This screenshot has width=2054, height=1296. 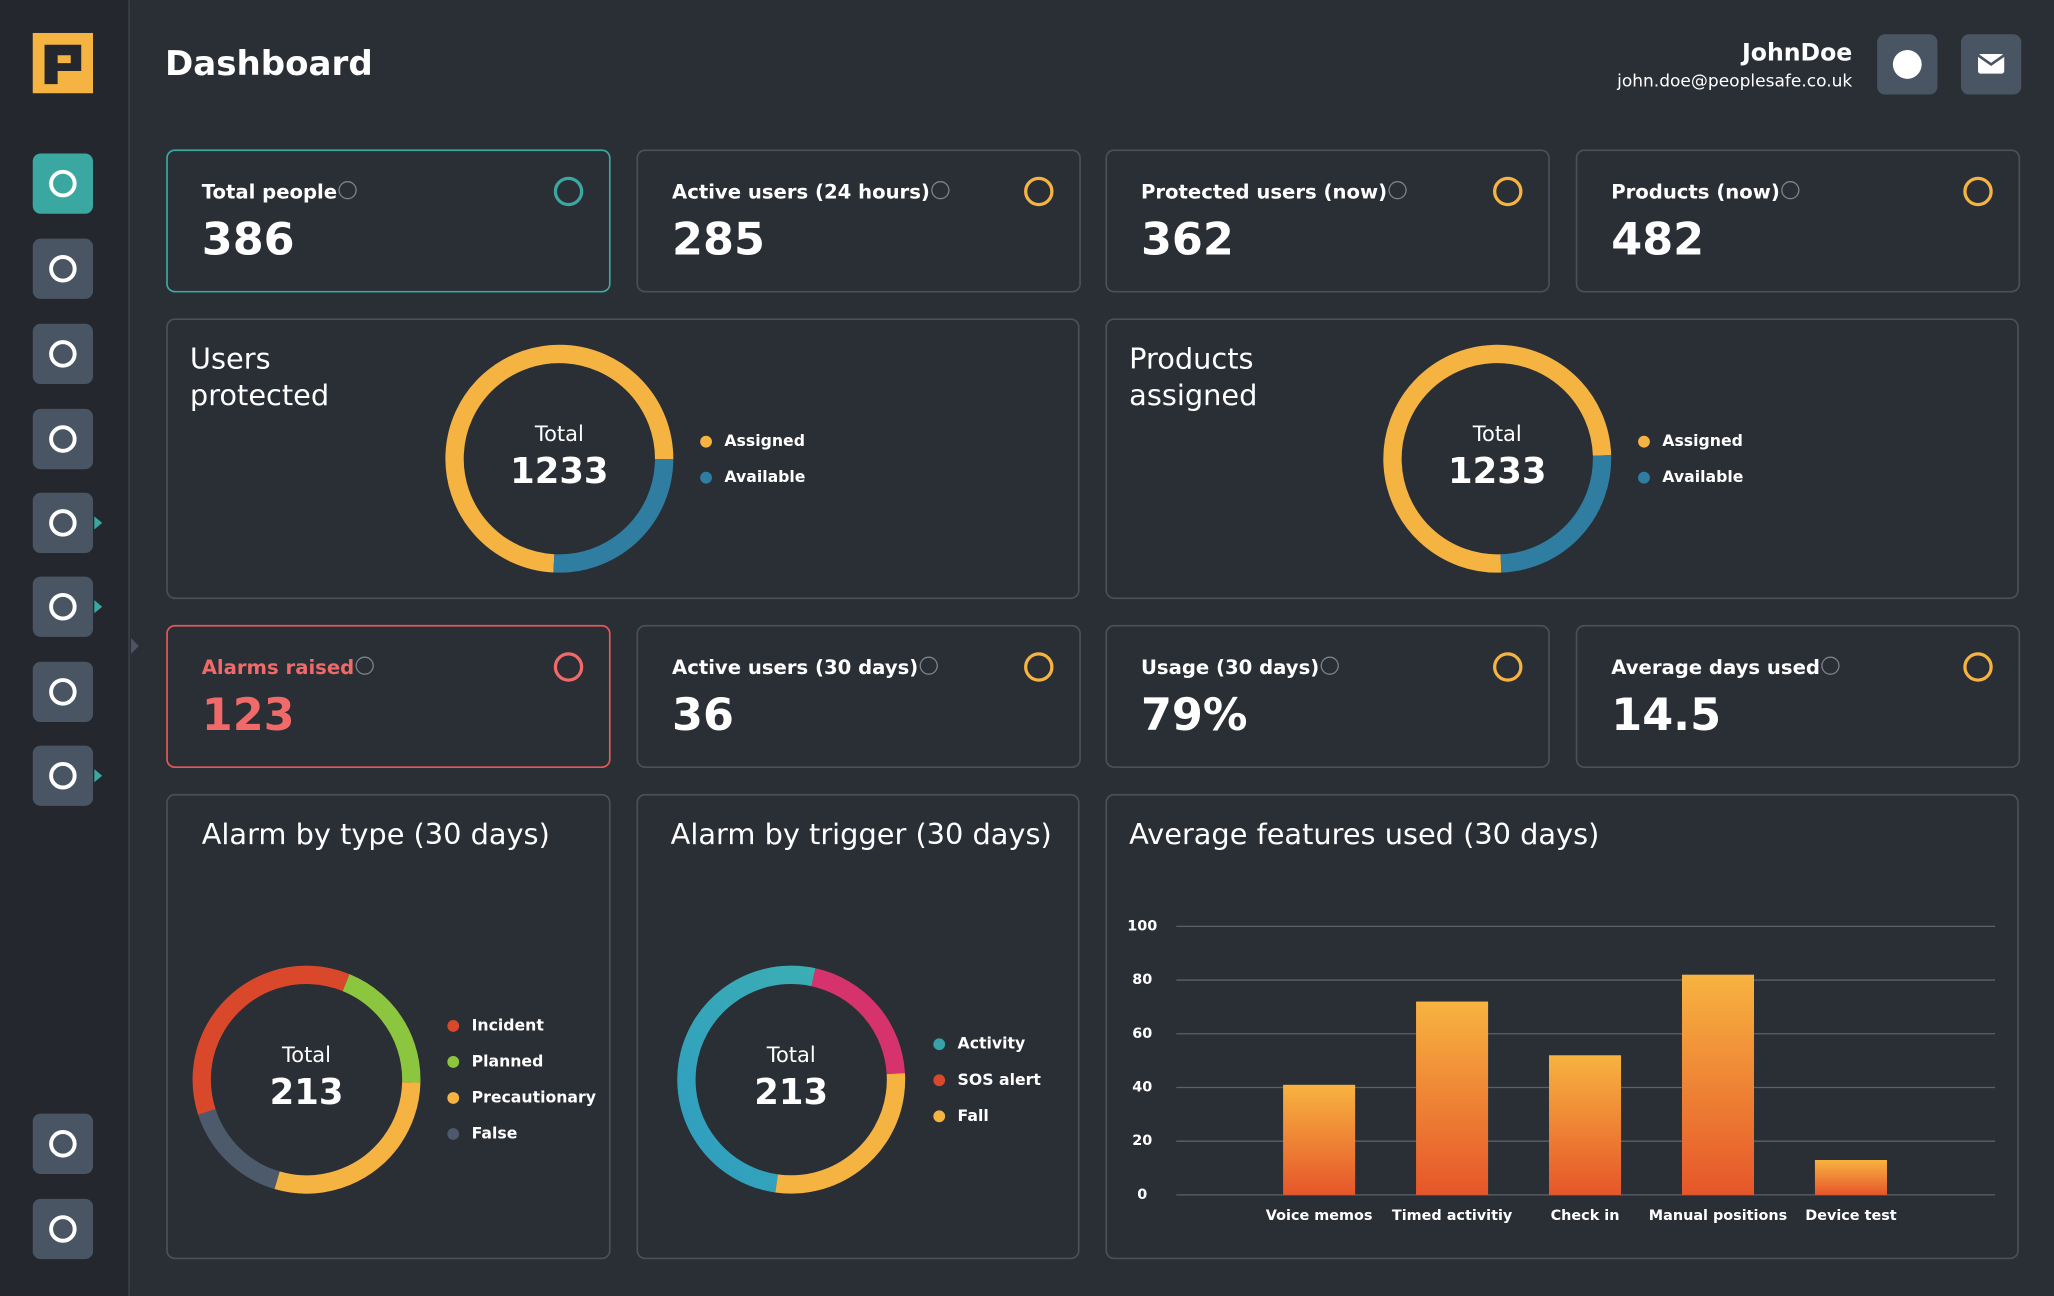 I want to click on legend-label: Available, so click(x=764, y=476).